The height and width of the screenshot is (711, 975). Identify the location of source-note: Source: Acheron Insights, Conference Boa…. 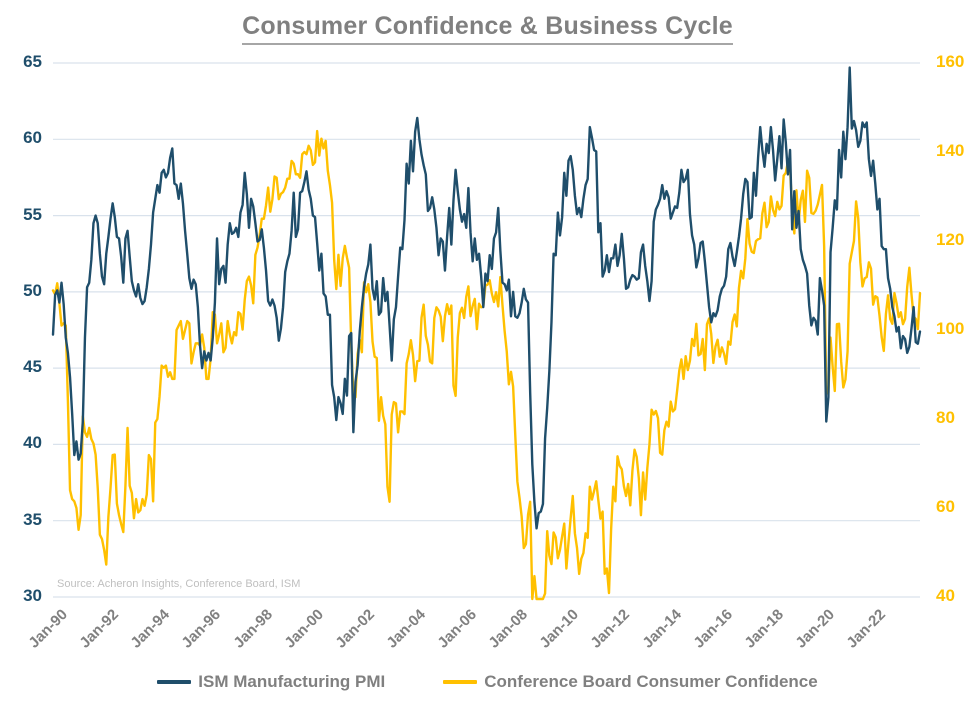
(179, 584).